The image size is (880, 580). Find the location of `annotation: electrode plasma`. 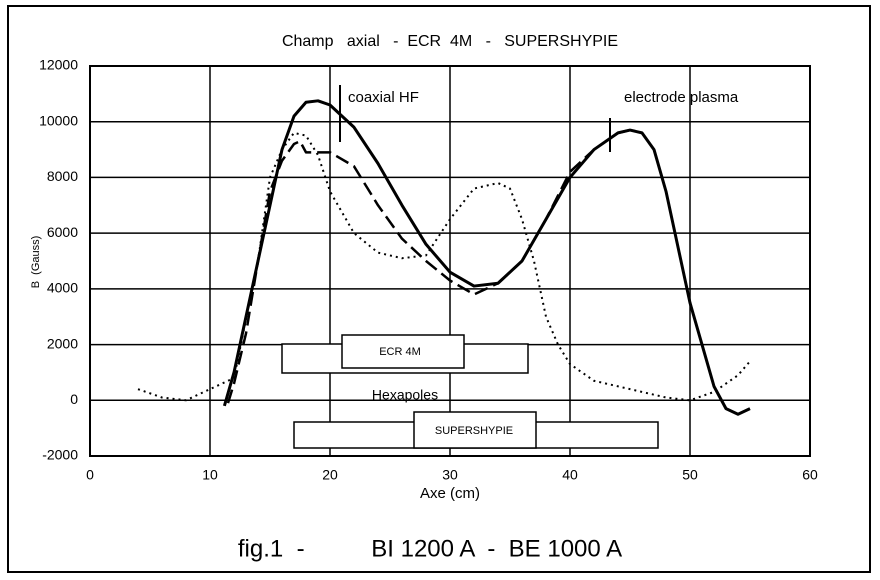

annotation: electrode plasma is located at coordinates (681, 97).